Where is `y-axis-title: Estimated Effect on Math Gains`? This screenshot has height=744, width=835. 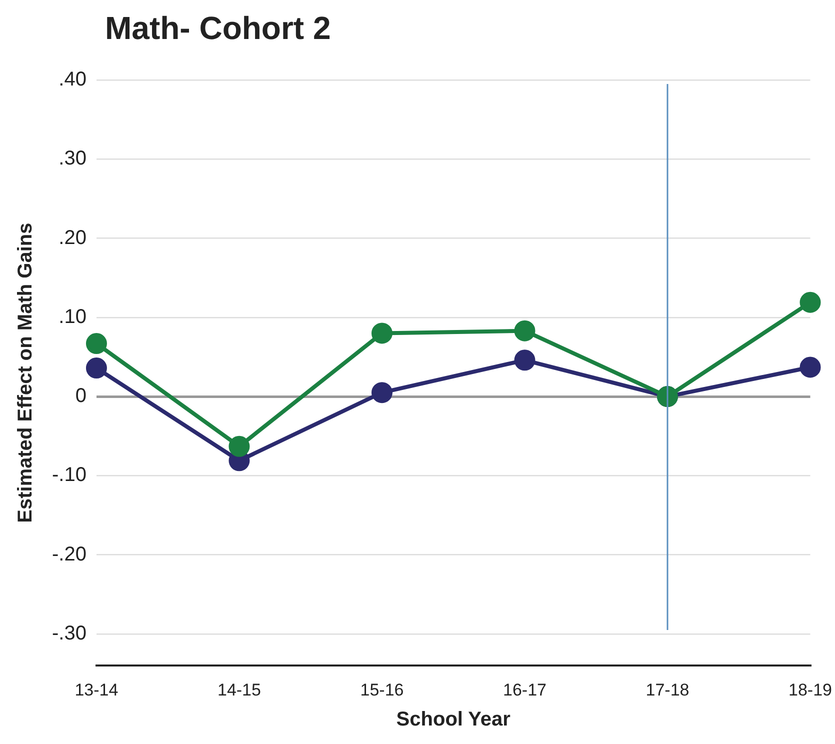
y-axis-title: Estimated Effect on Math Gains is located at coordinates (25, 372).